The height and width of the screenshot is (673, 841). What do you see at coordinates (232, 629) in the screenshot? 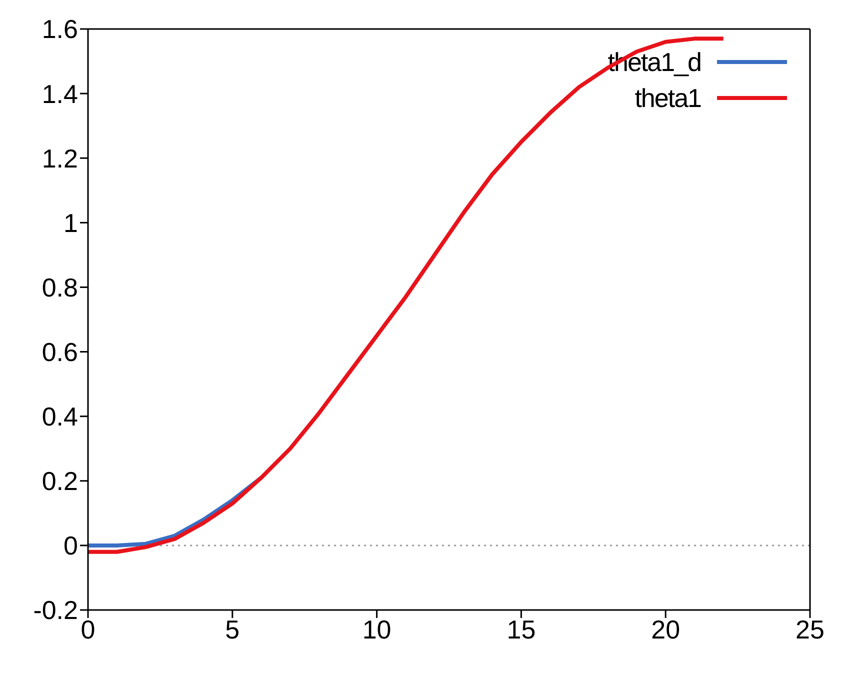
I see `x-tick-label: 5` at bounding box center [232, 629].